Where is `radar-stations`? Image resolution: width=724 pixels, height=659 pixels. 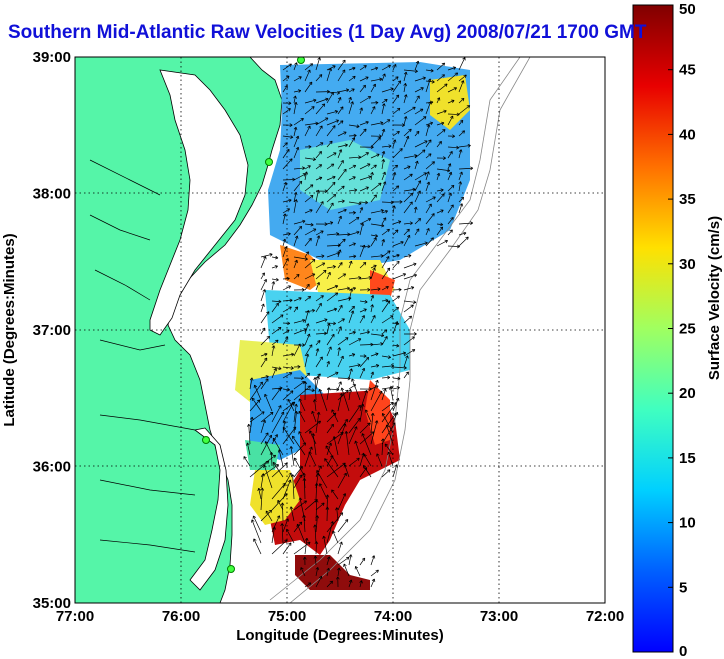
radar-stations is located at coordinates (253, 315).